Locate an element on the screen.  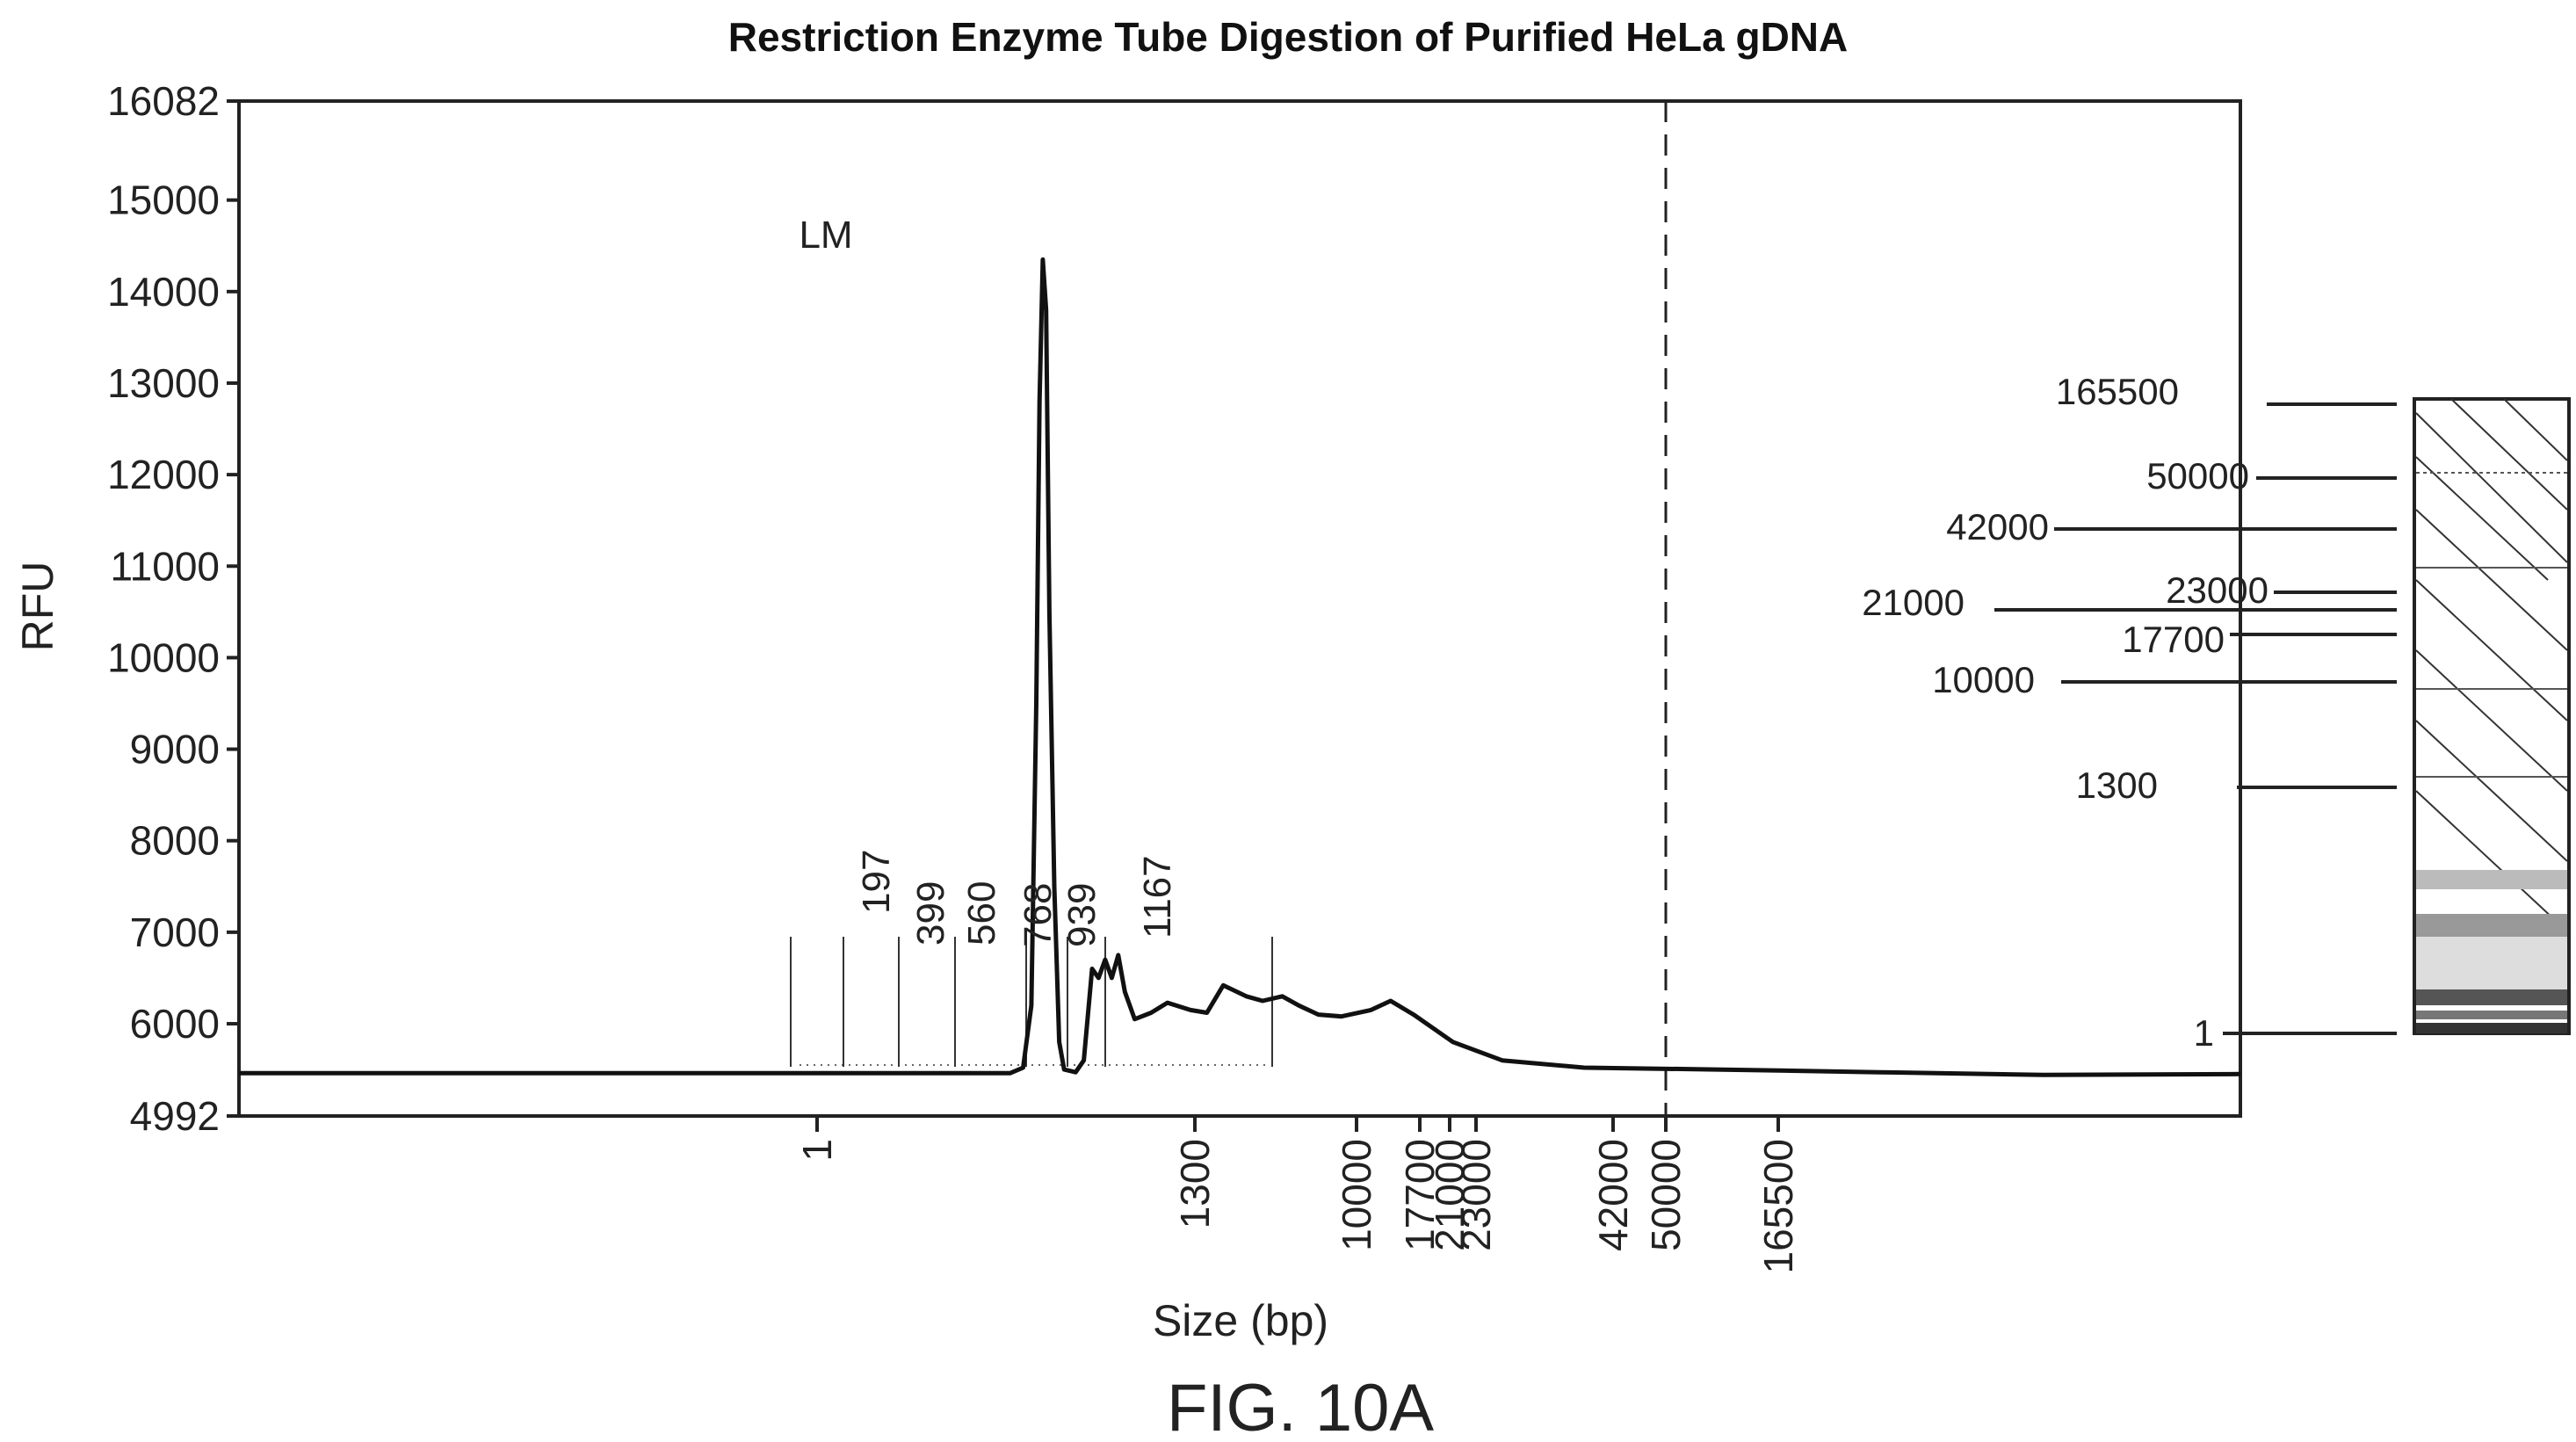
y-tick-label: 10000 is located at coordinates (163, 657).